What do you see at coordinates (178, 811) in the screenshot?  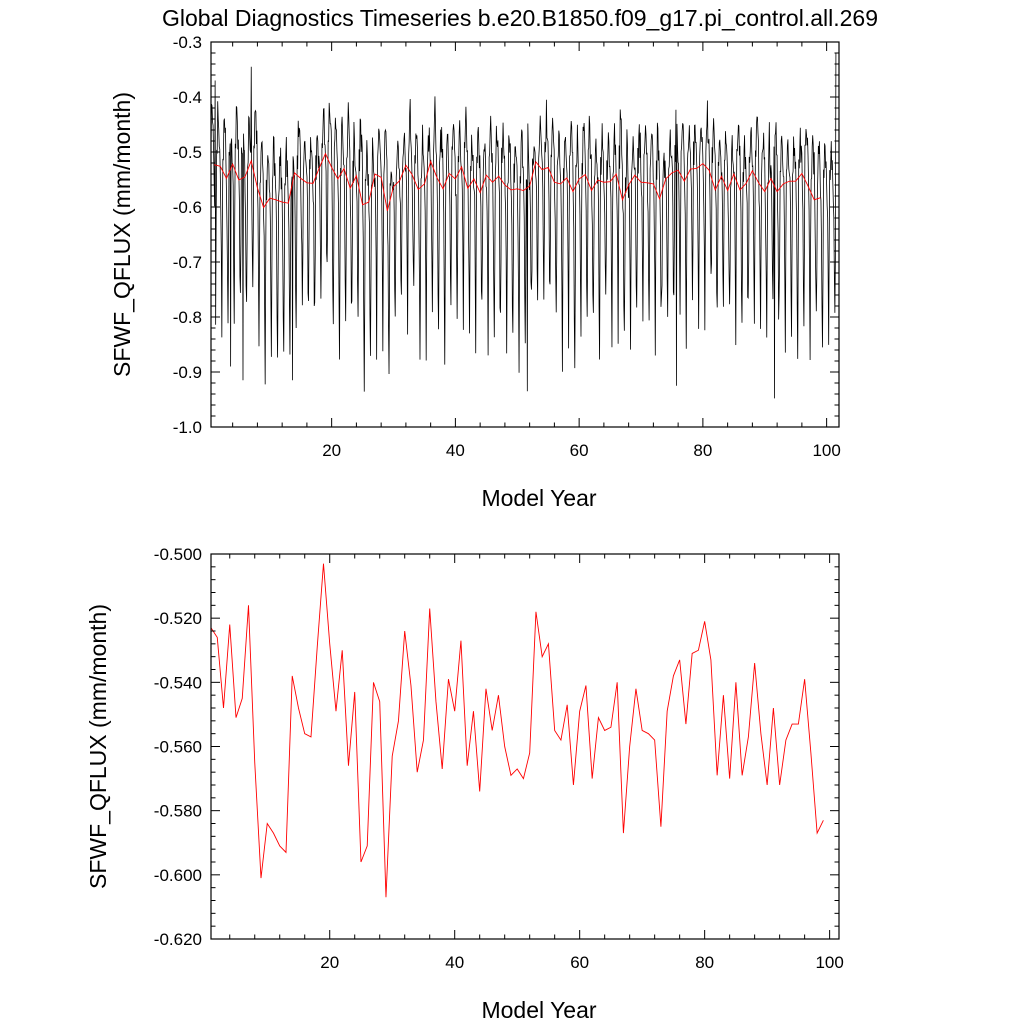 I see `y-tick-label: -0.580` at bounding box center [178, 811].